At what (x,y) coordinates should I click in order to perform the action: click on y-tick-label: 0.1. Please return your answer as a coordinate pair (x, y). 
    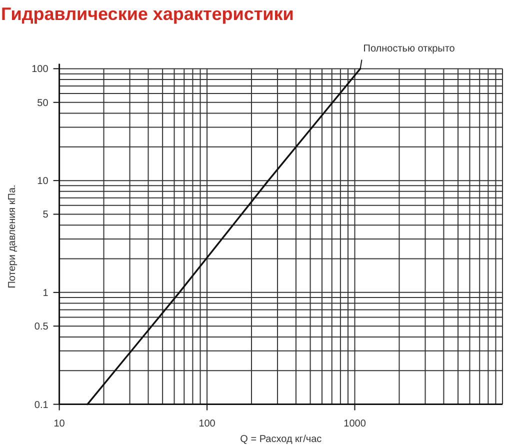
    Looking at the image, I should click on (41, 405).